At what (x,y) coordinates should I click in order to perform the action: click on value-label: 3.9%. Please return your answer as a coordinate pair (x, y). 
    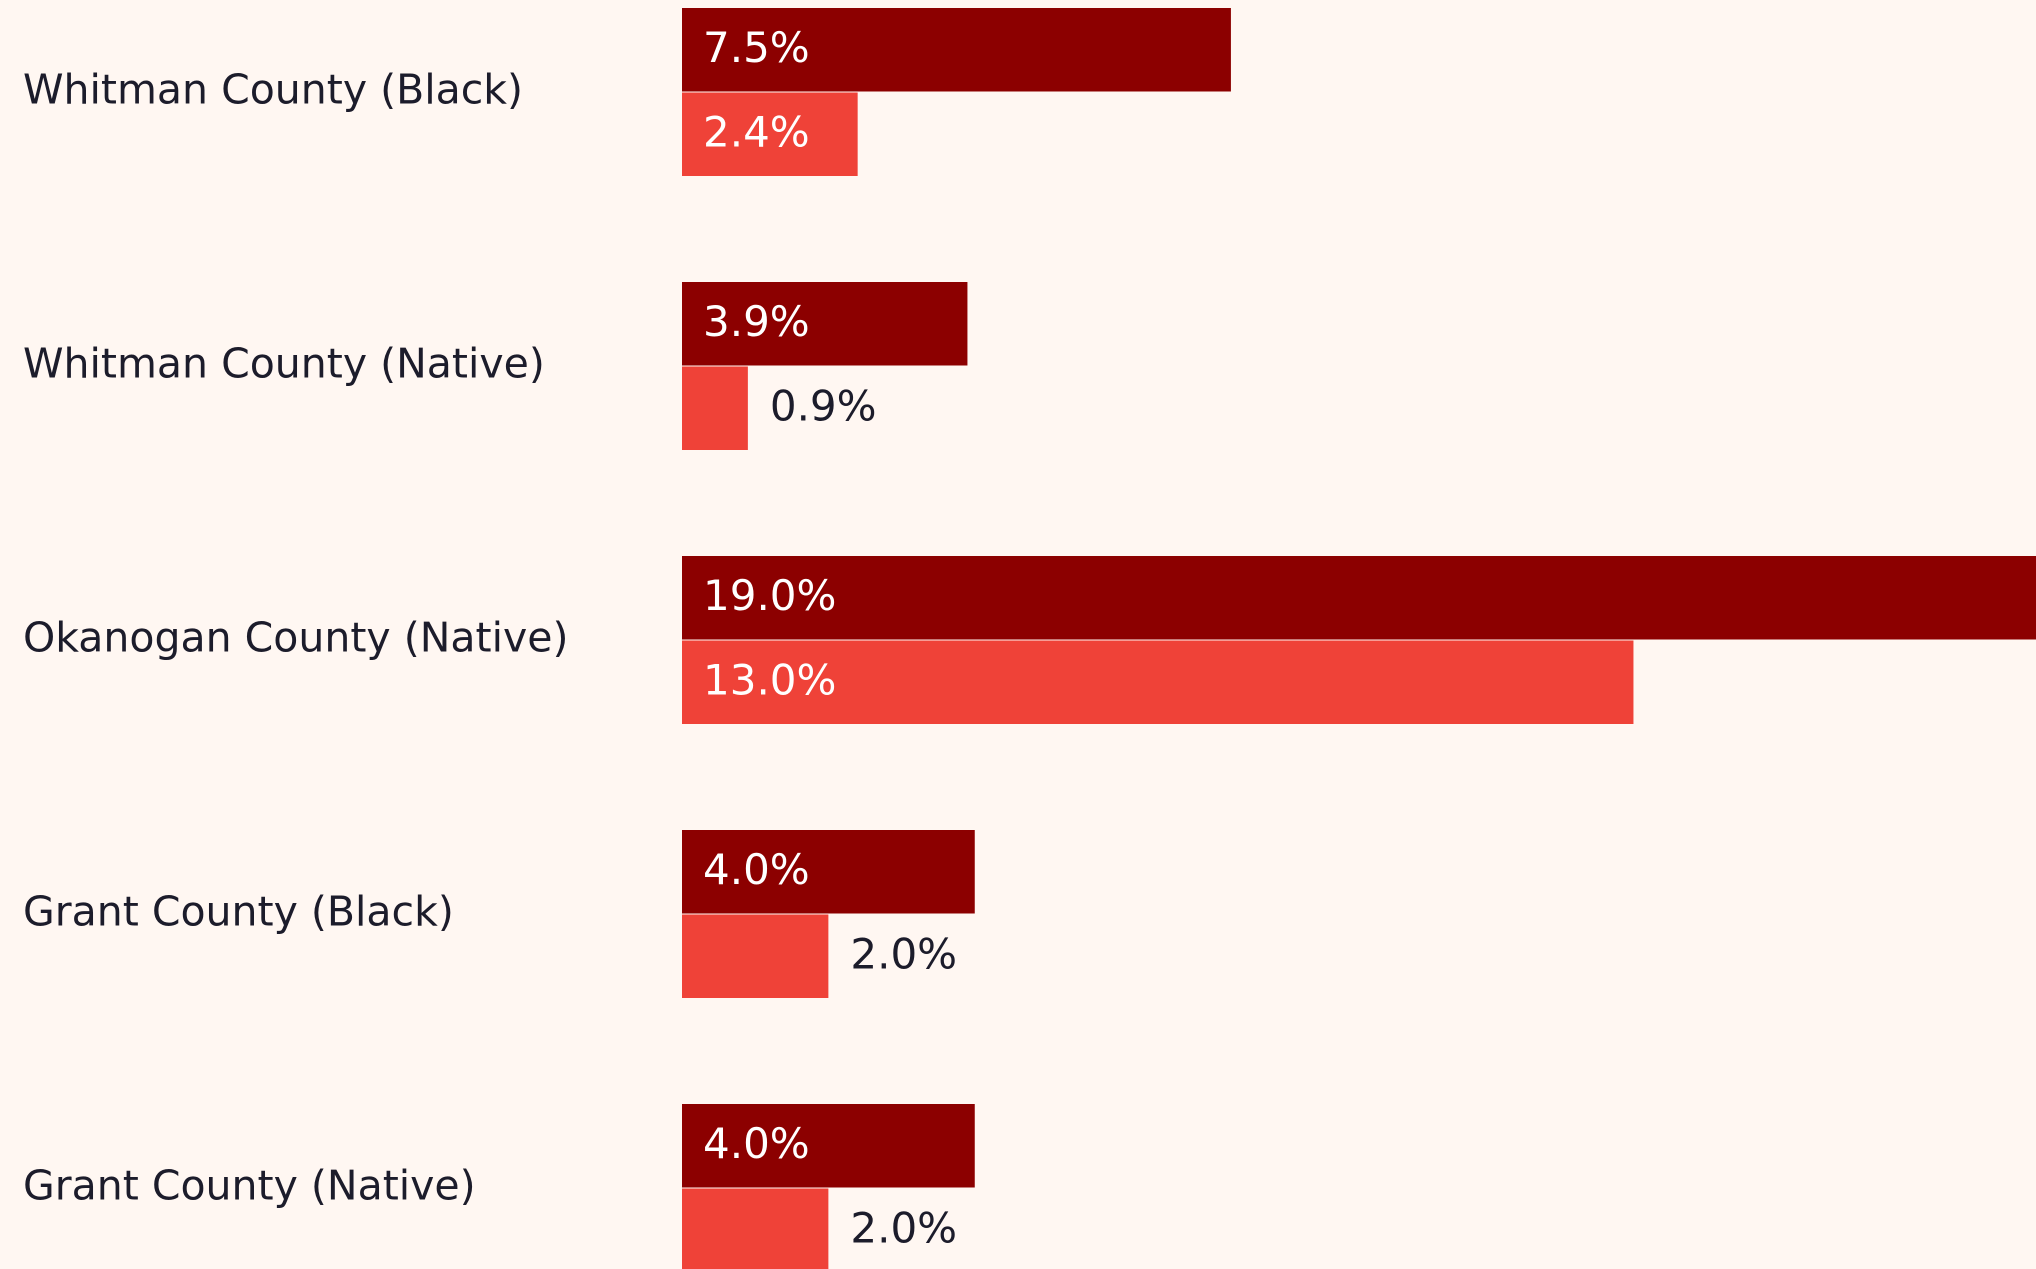
    Looking at the image, I should click on (756, 321).